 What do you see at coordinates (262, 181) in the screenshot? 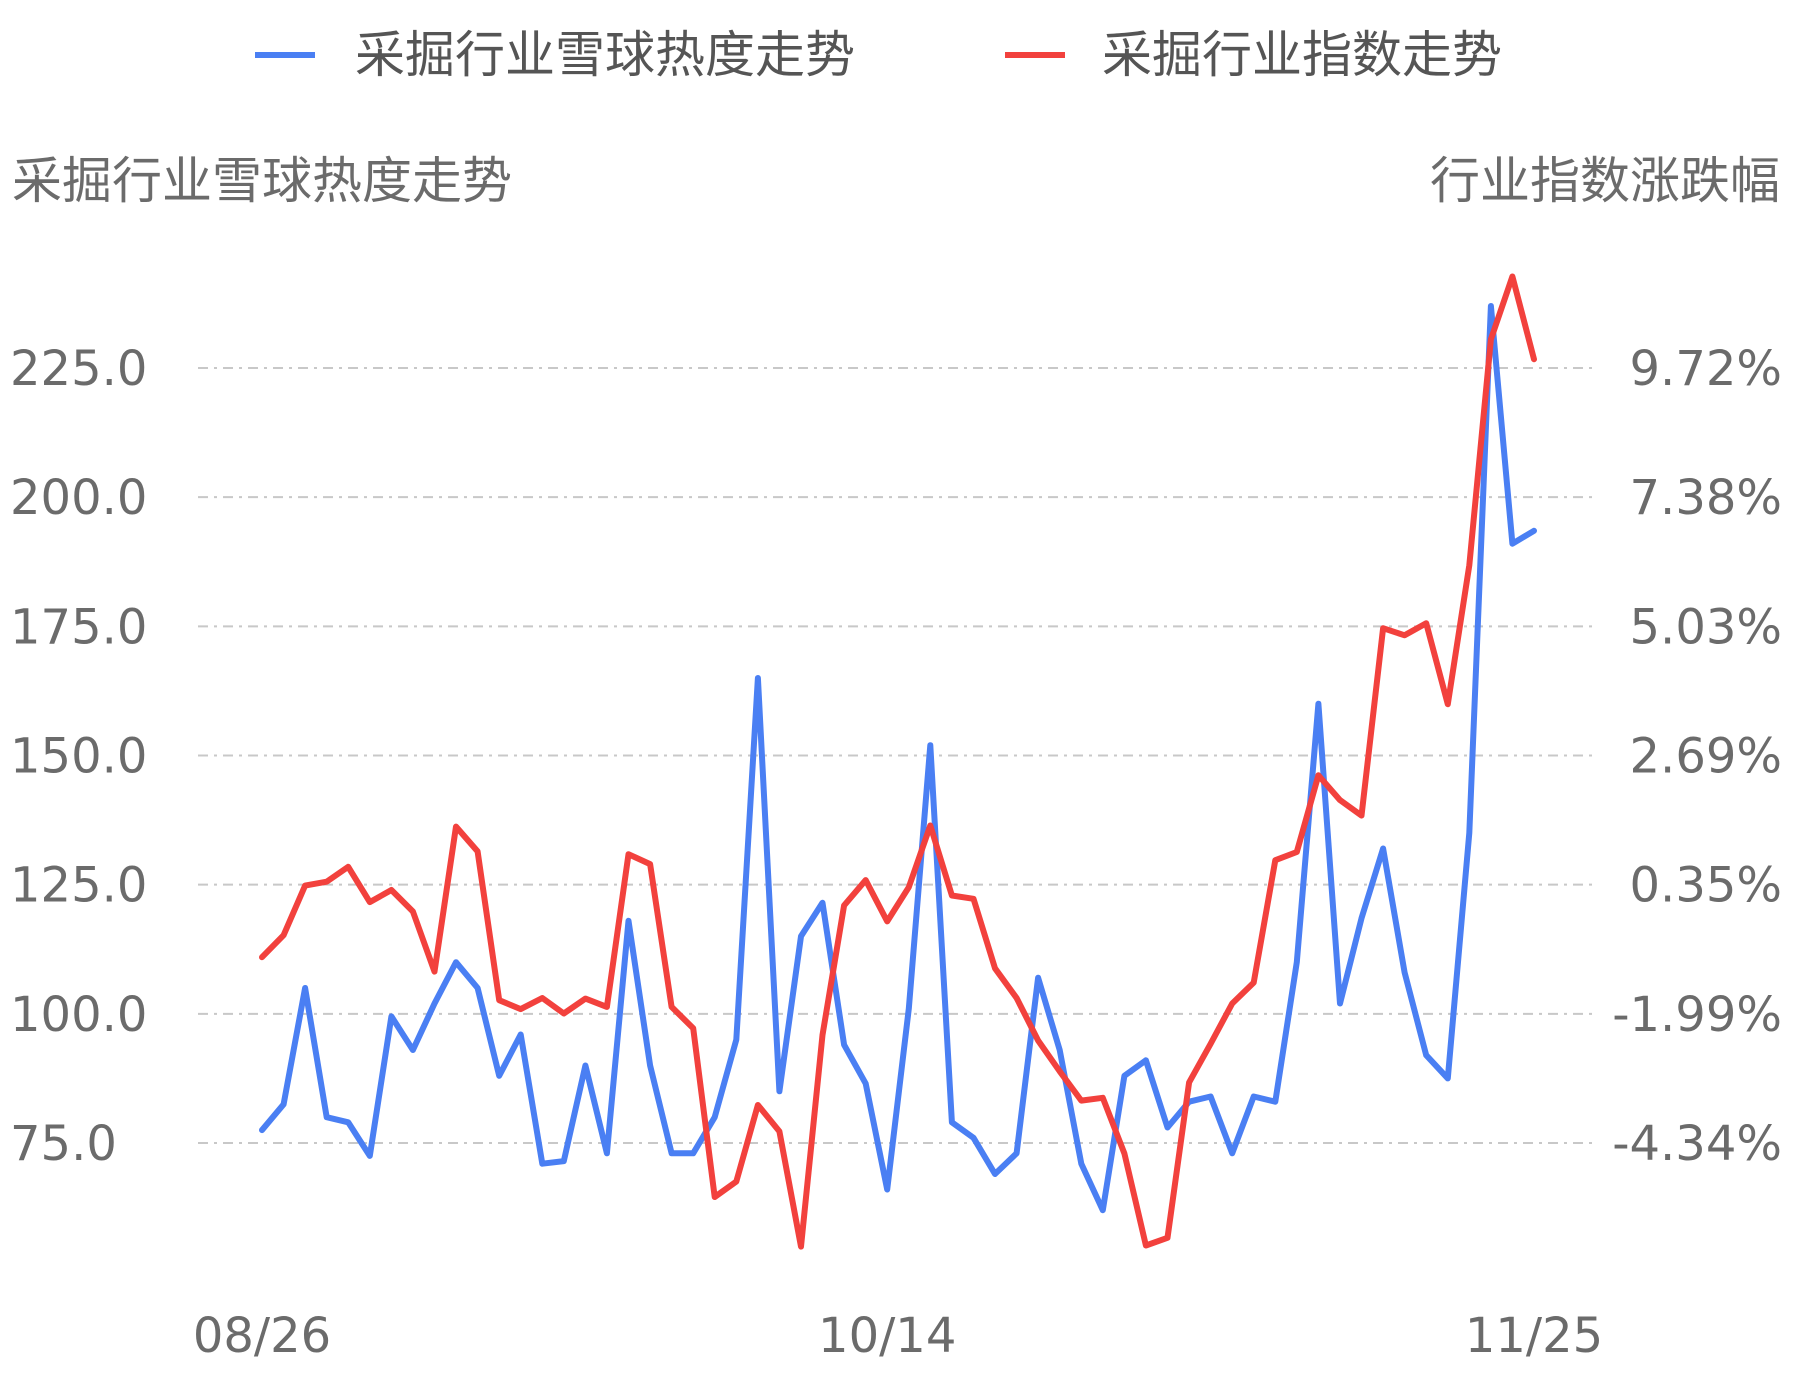
I see `left-axis-title: 采掘行业雪球热度走势` at bounding box center [262, 181].